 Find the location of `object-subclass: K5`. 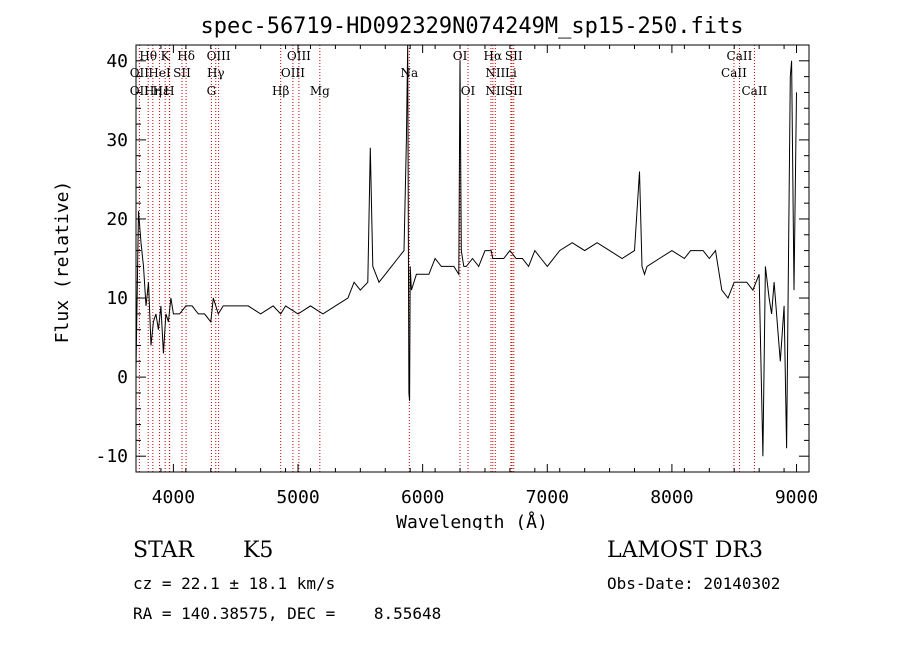

object-subclass: K5 is located at coordinates (258, 550).